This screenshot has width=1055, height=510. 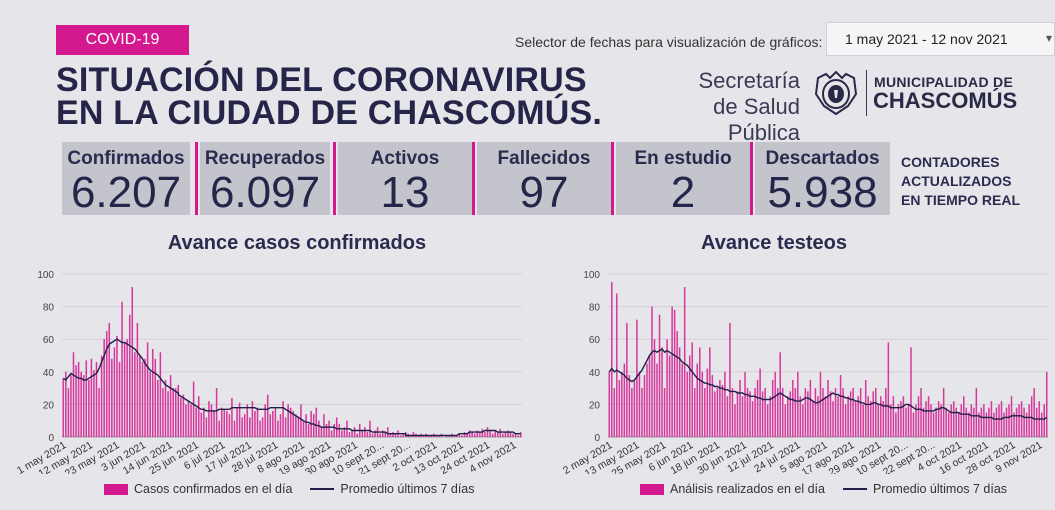 What do you see at coordinates (595, 405) in the screenshot?
I see `y-tick-label: 20` at bounding box center [595, 405].